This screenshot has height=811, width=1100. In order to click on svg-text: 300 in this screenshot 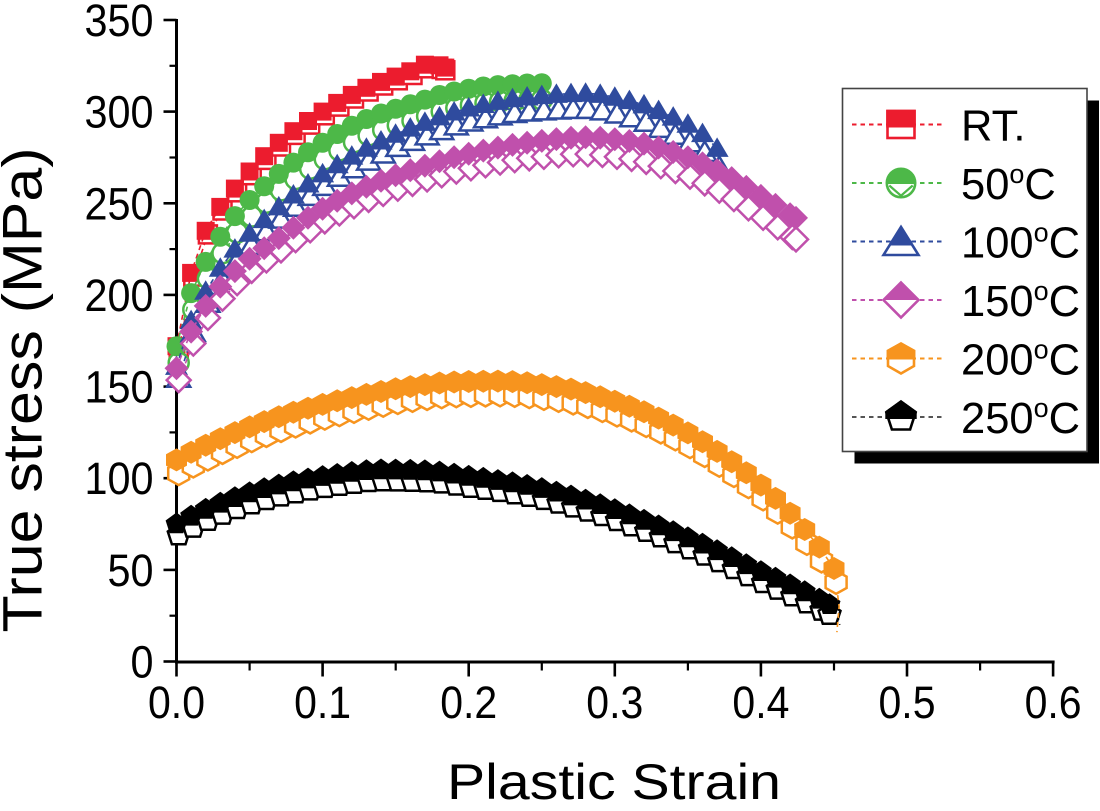, I will do `click(119, 112)`.